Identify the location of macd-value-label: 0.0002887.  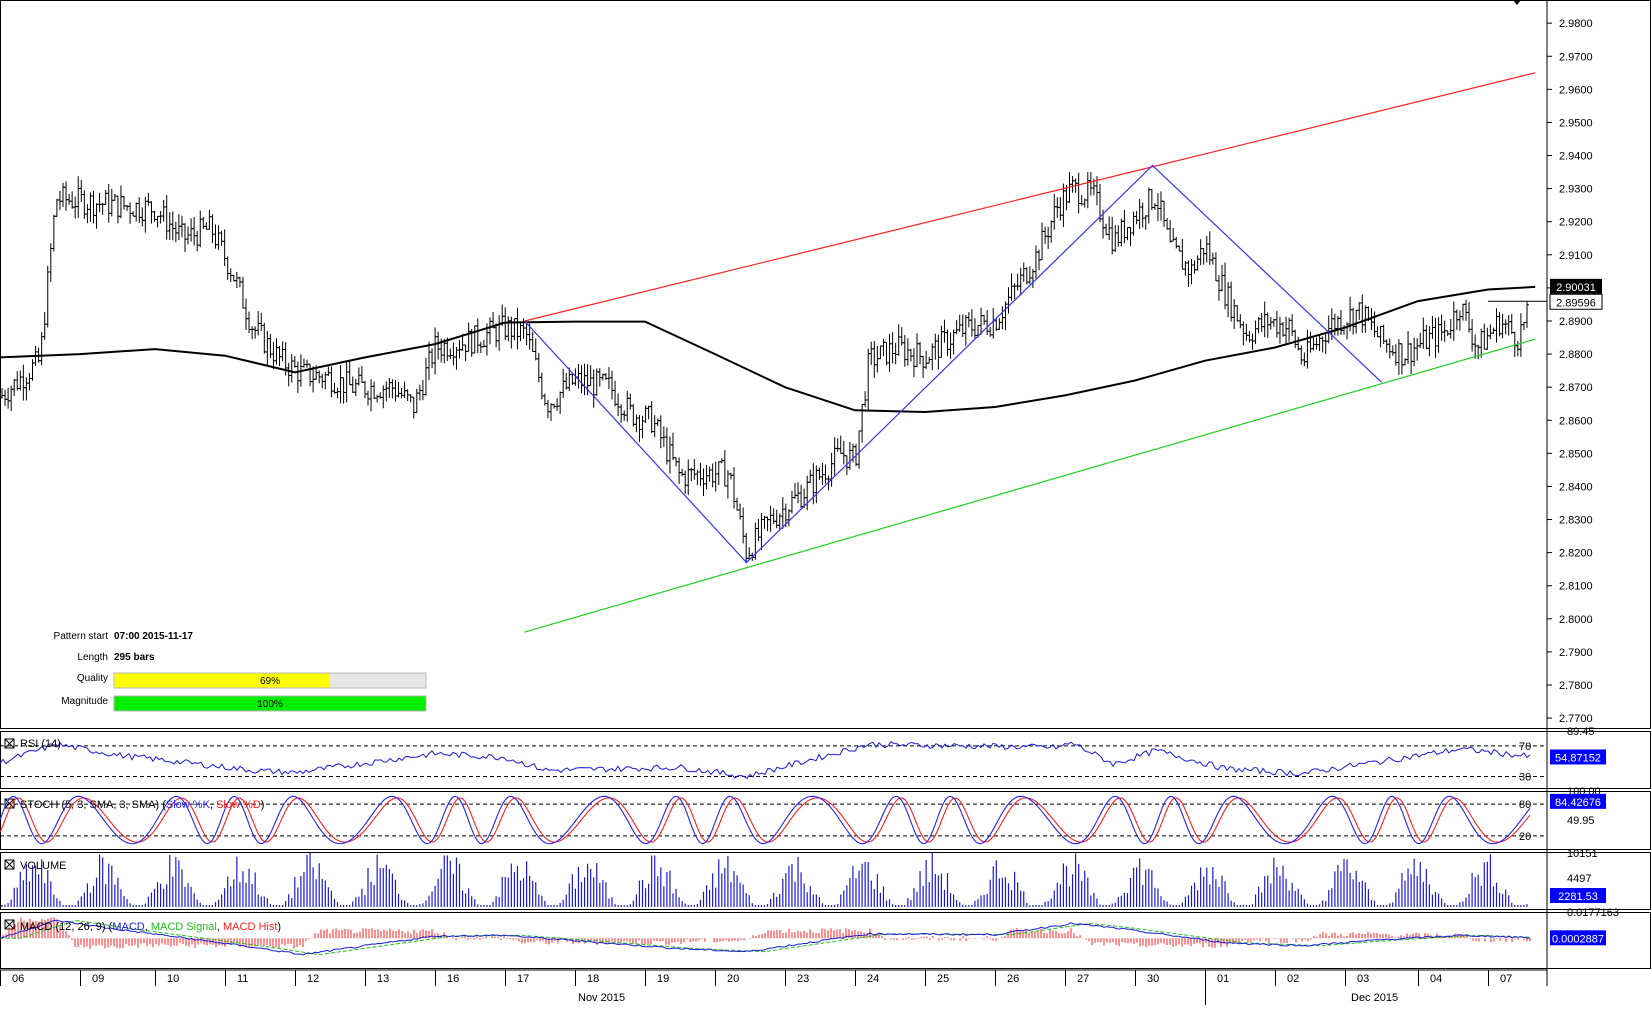
(1578, 939).